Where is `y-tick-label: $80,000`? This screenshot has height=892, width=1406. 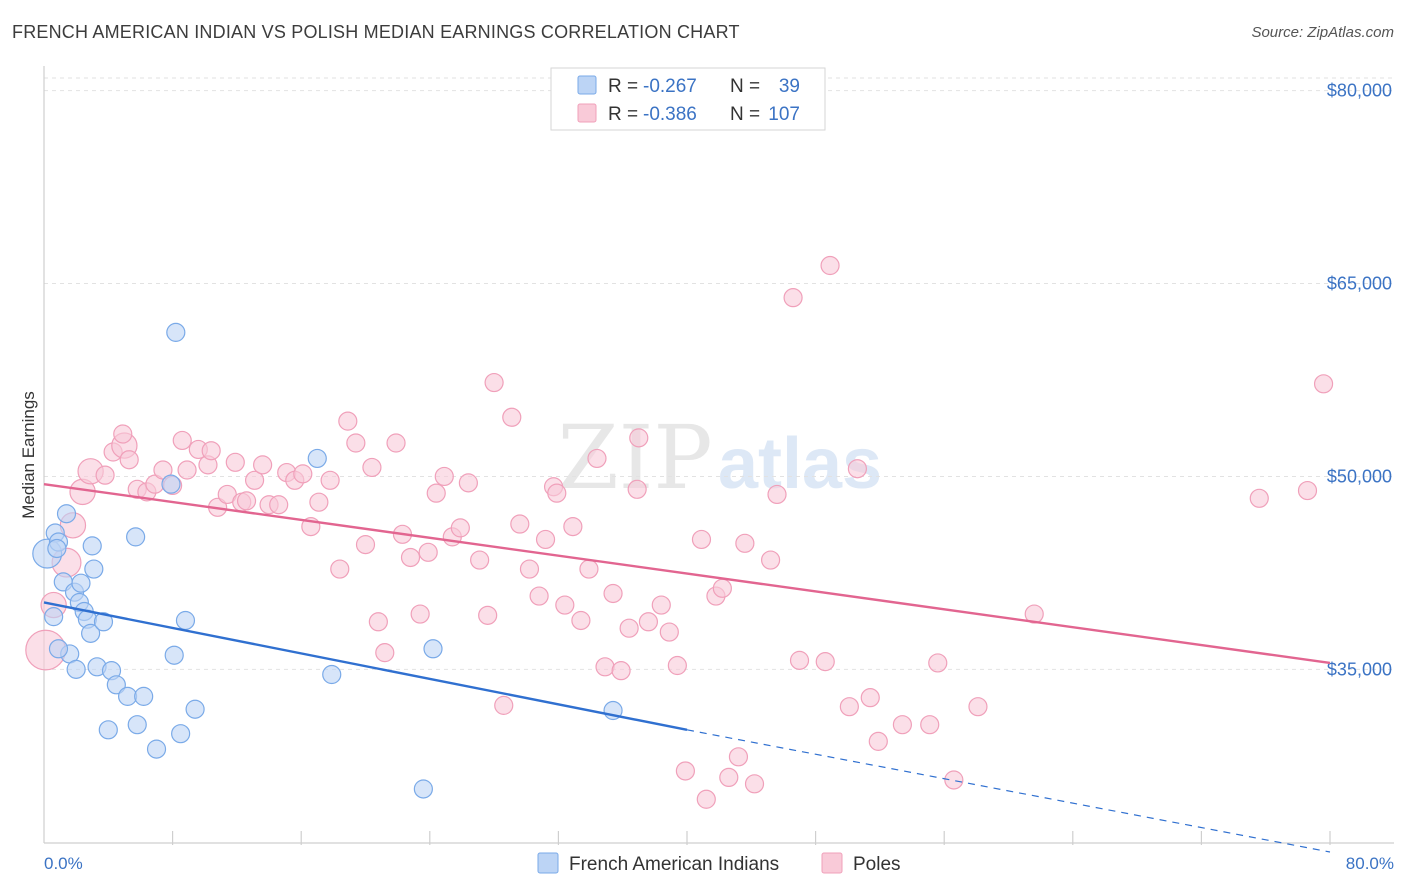
y-tick-label: $80,000 is located at coordinates (1359, 91).